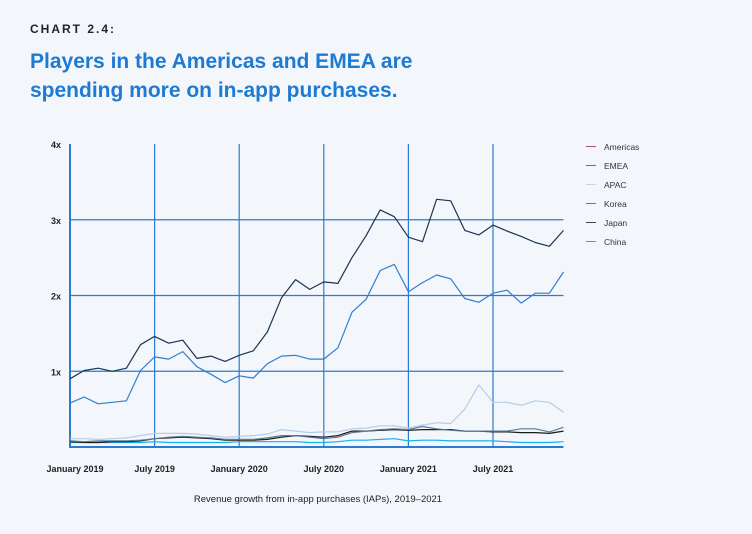 This screenshot has width=752, height=534. I want to click on x-tick-label: January 2020, so click(239, 469).